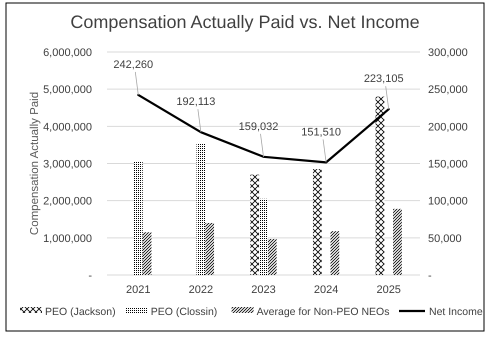 The image size is (490, 338). I want to click on chart-title: Compensation Actually Paid vs. Net Income, so click(245, 22).